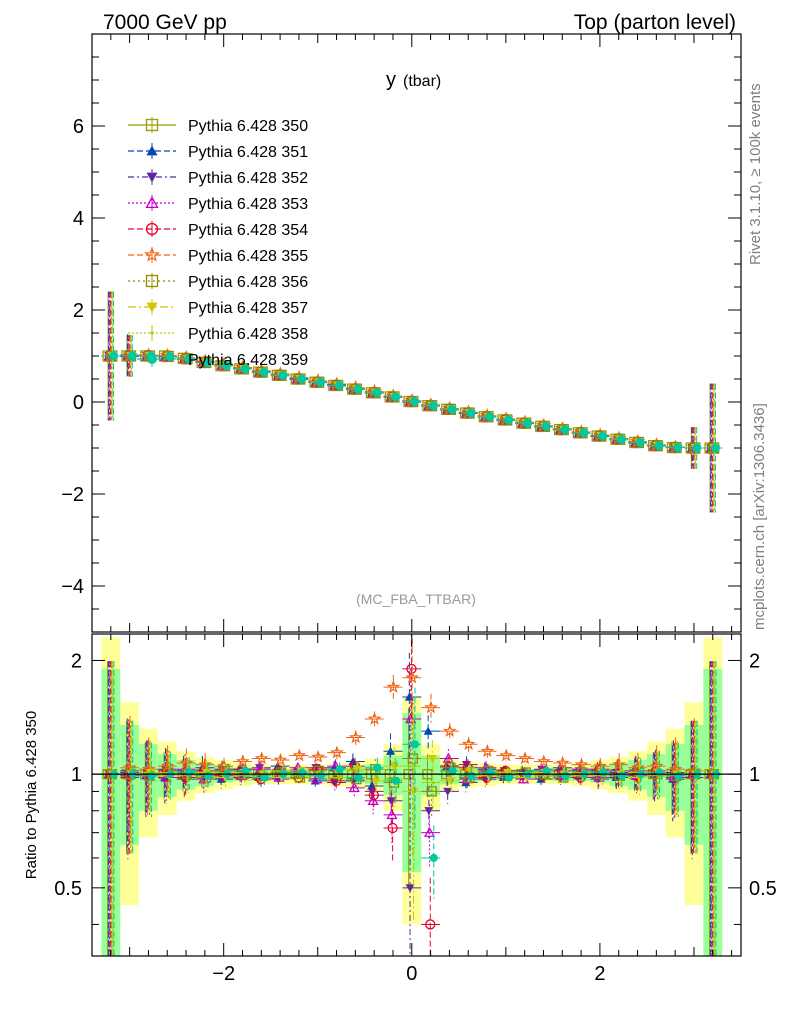  What do you see at coordinates (248, 204) in the screenshot?
I see `legend-label: Pythia 6.428 353` at bounding box center [248, 204].